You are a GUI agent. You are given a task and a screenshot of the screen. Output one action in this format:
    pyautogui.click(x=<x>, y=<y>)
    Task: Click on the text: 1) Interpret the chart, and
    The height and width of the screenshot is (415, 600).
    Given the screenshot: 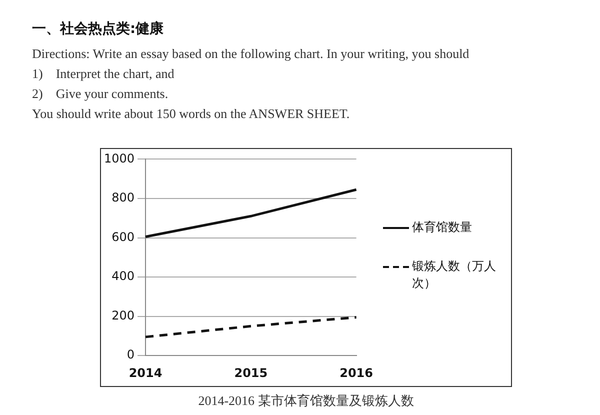 What is the action you would take?
    pyautogui.click(x=104, y=74)
    